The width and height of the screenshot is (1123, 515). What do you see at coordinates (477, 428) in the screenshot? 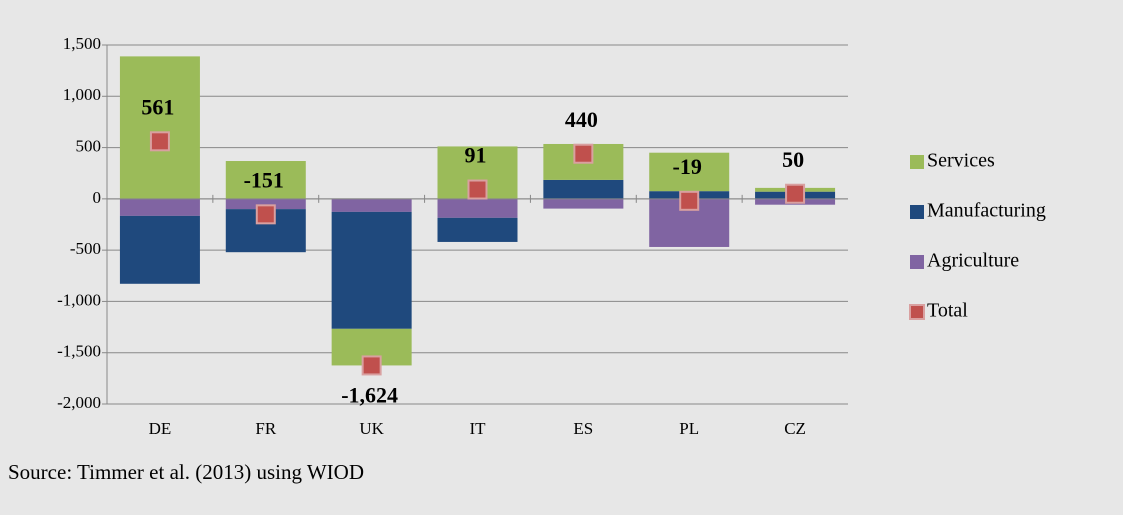
I see `x-tick-label: IT` at bounding box center [477, 428].